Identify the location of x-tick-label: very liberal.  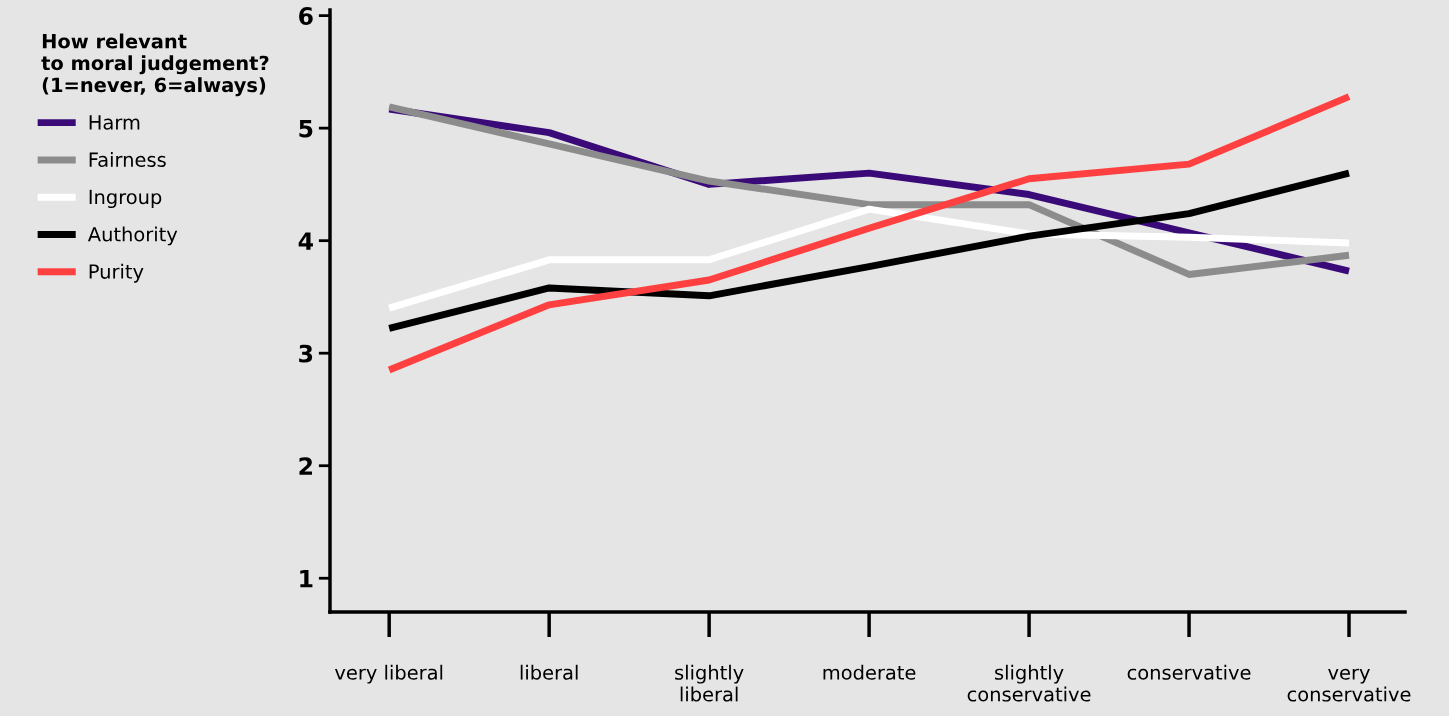
(388, 674).